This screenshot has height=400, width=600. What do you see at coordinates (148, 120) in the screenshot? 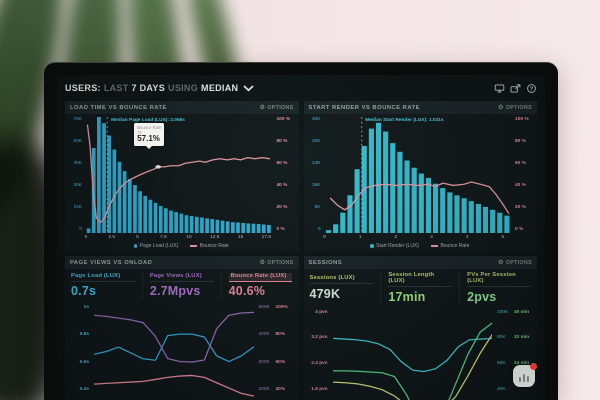
I see `median-annotation: Median Page Load (LUX): 2.056s` at bounding box center [148, 120].